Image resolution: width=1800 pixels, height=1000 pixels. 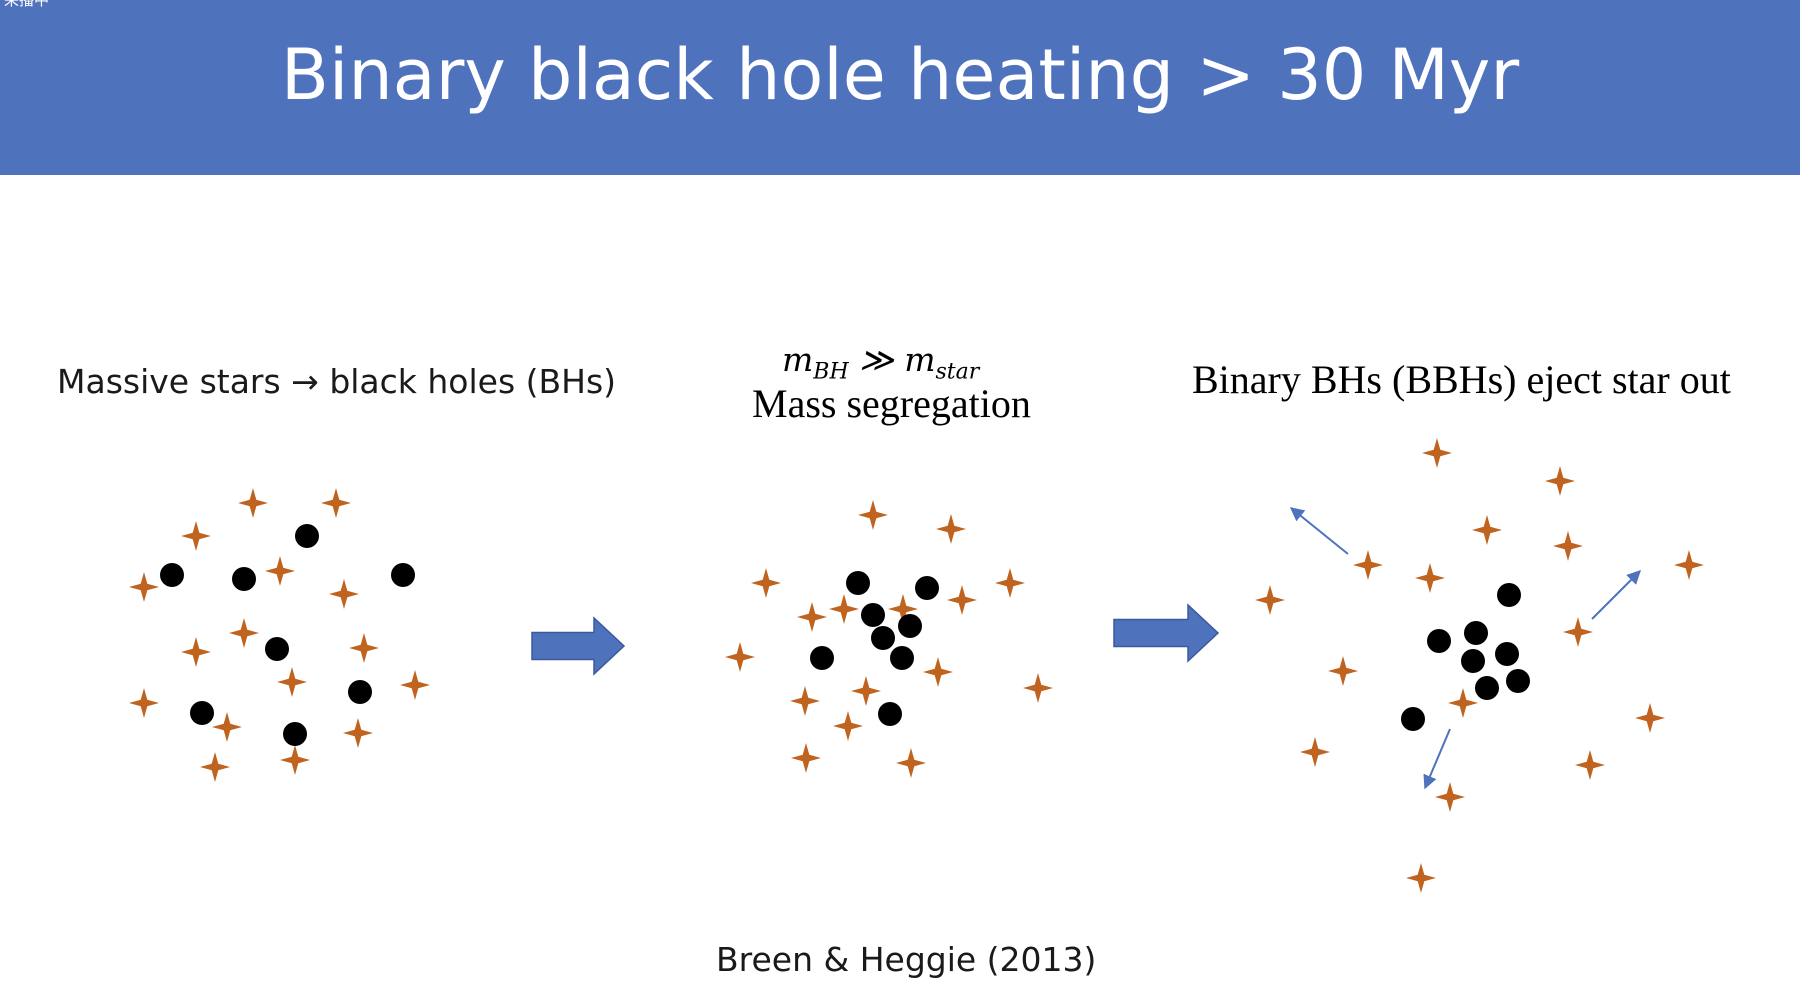 What do you see at coordinates (27, 4) in the screenshot?
I see `corner-caption: 采播中` at bounding box center [27, 4].